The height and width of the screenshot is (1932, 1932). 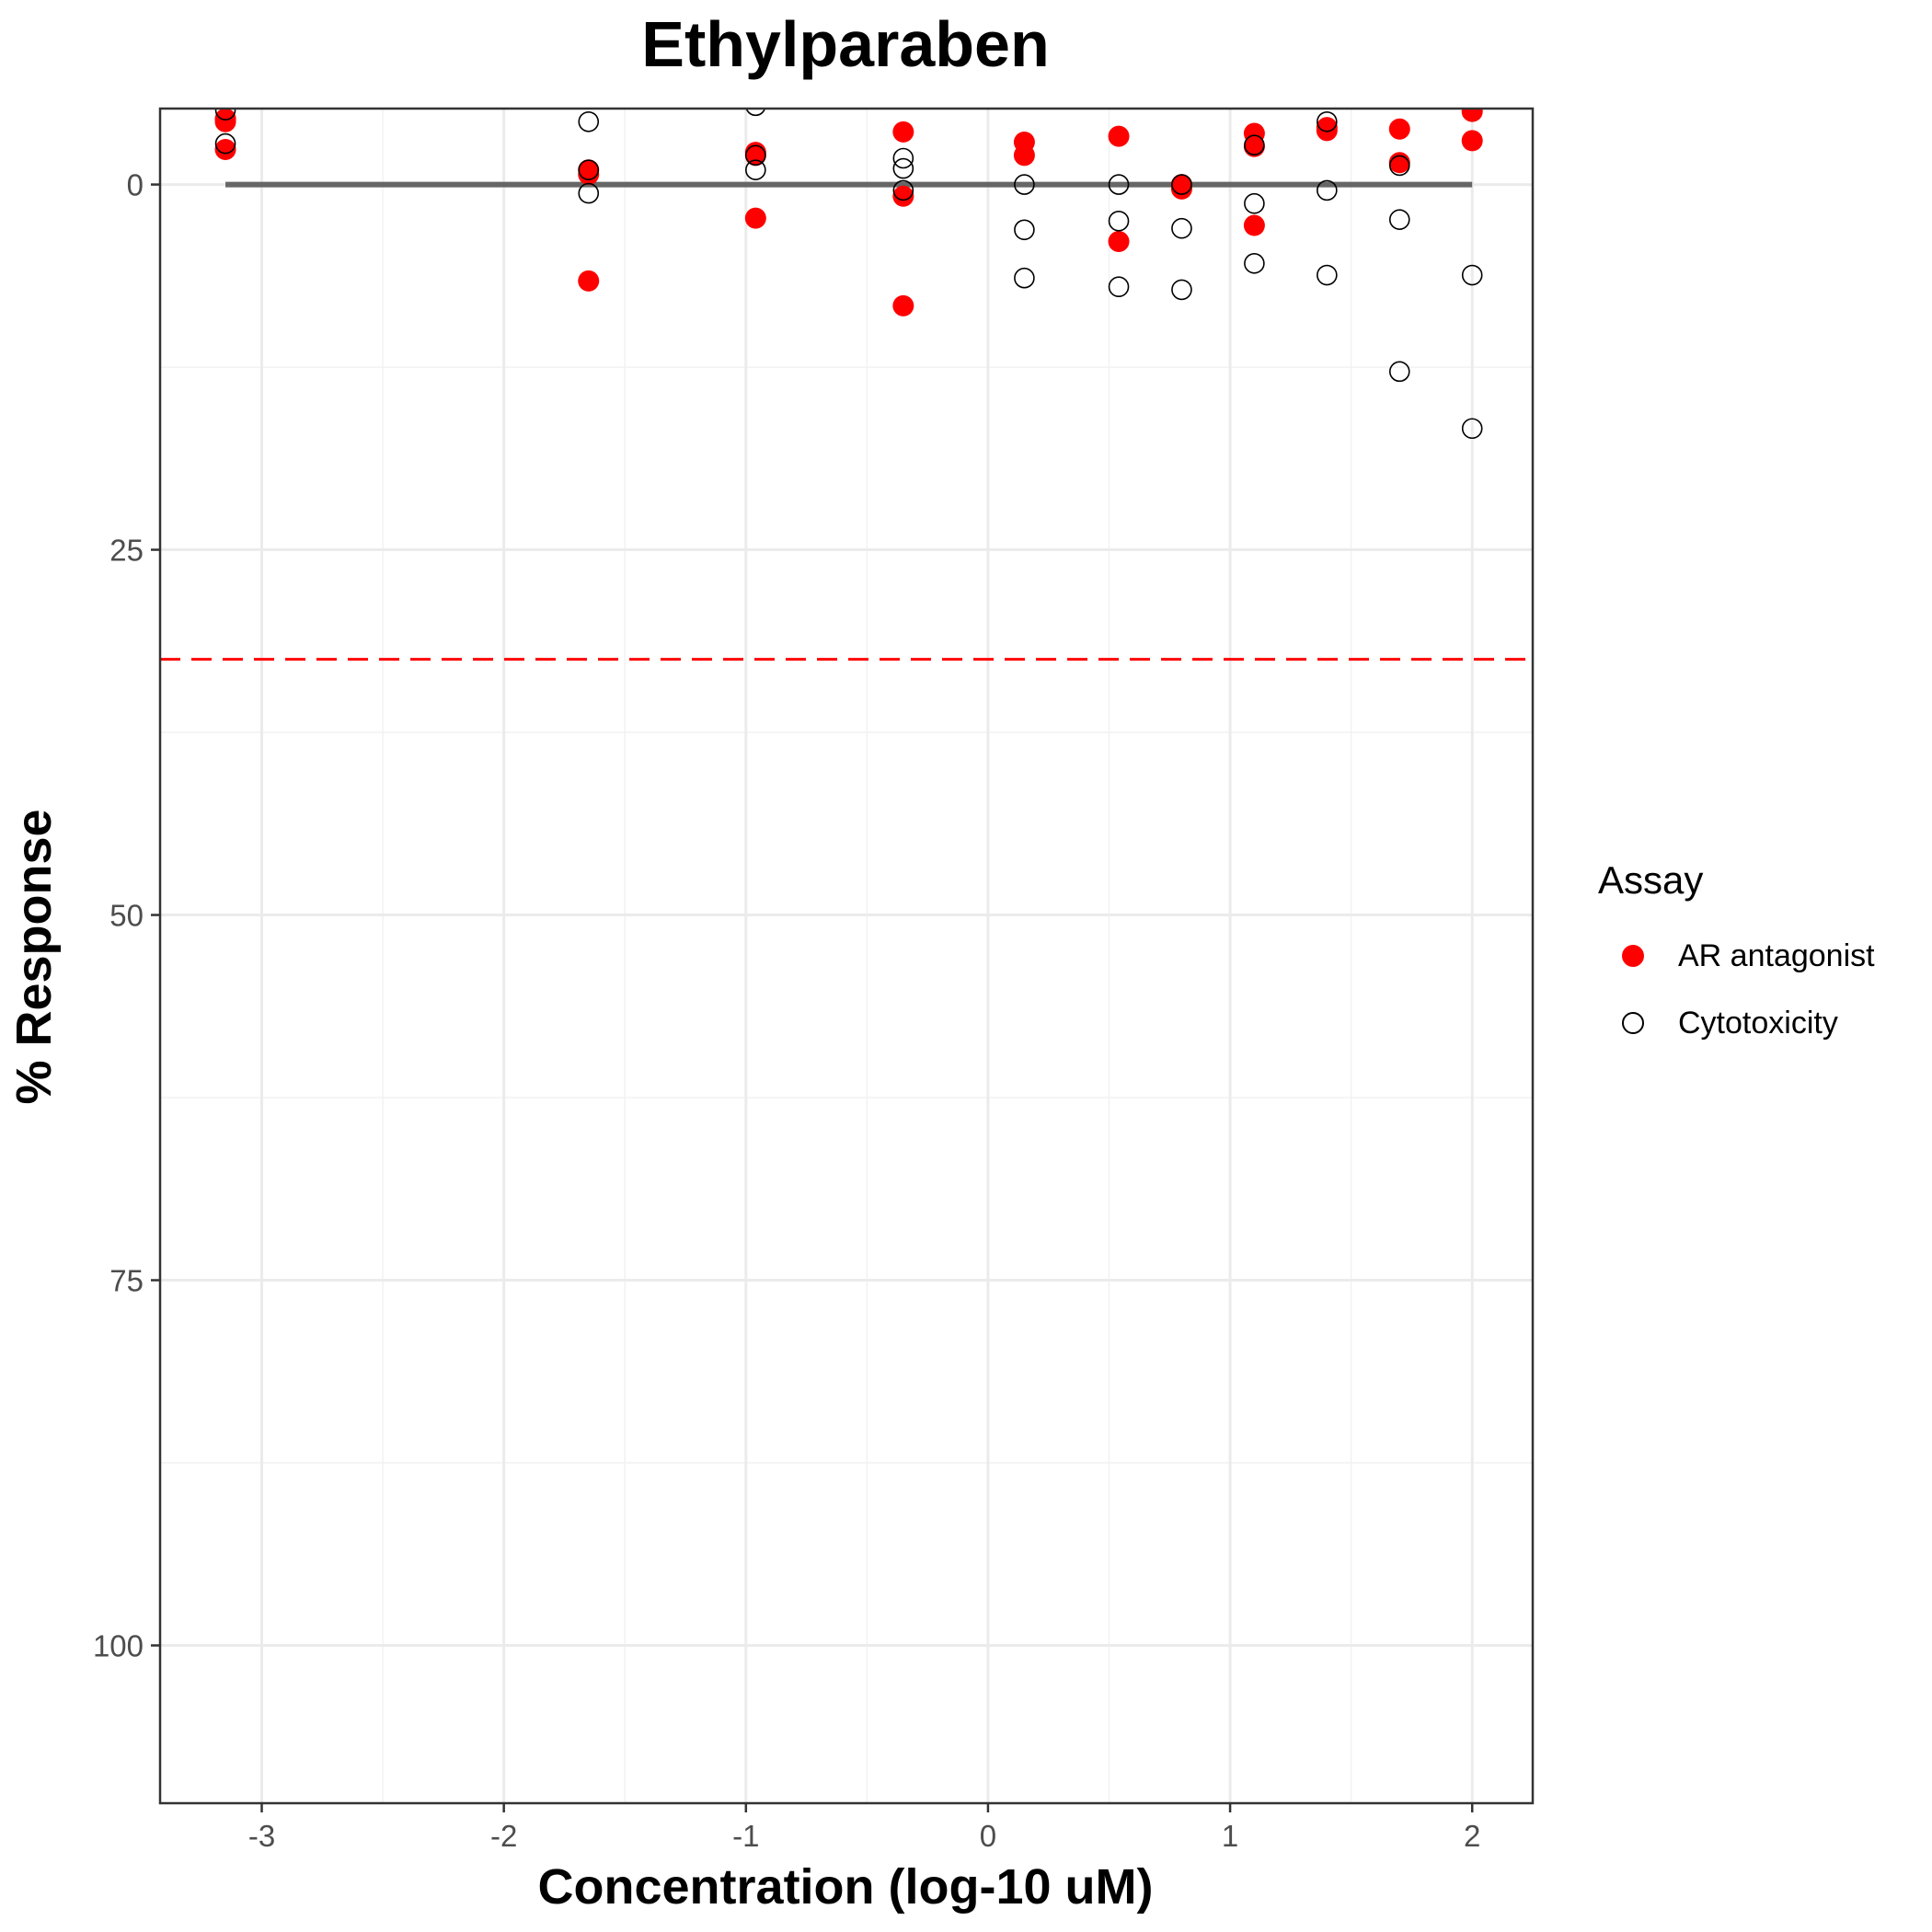 What do you see at coordinates (118, 1646) in the screenshot?
I see `y-tick-label: 100` at bounding box center [118, 1646].